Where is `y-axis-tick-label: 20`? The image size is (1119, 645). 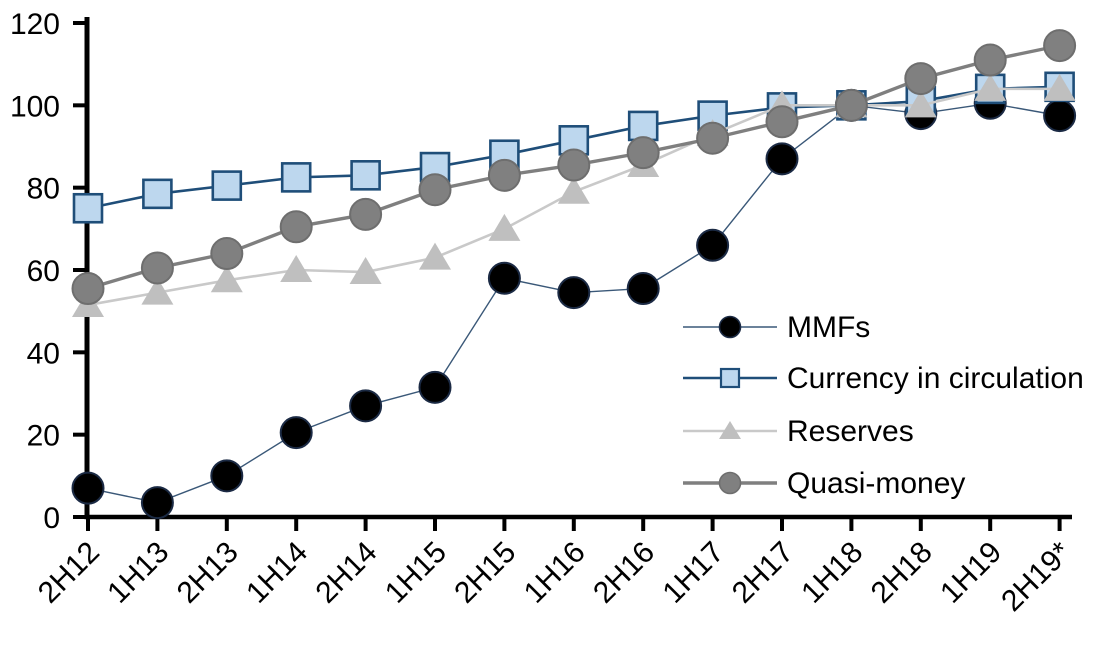
y-axis-tick-label: 20 is located at coordinates (43, 436).